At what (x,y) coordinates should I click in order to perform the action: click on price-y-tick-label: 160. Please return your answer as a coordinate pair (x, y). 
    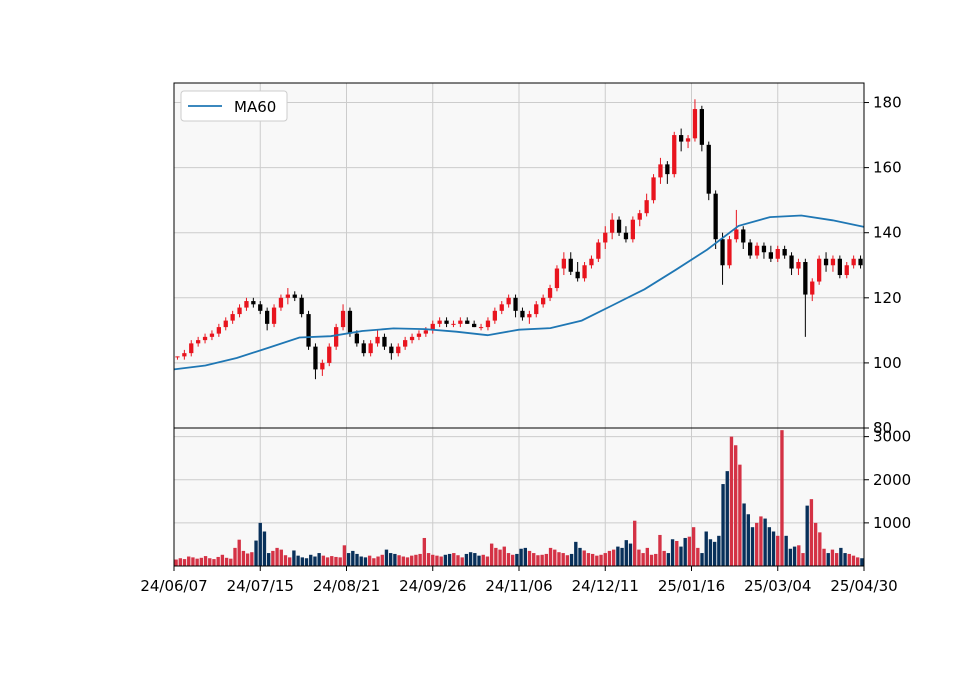
    Looking at the image, I should click on (887, 168).